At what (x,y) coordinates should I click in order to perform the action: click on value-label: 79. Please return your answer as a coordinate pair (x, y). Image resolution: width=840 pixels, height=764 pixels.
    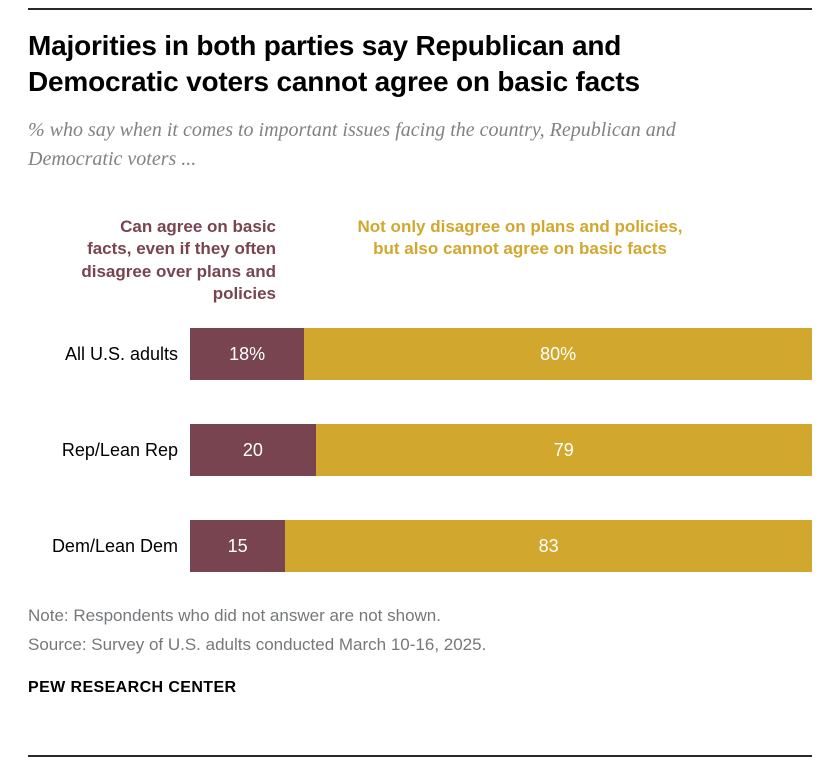
    Looking at the image, I should click on (563, 449).